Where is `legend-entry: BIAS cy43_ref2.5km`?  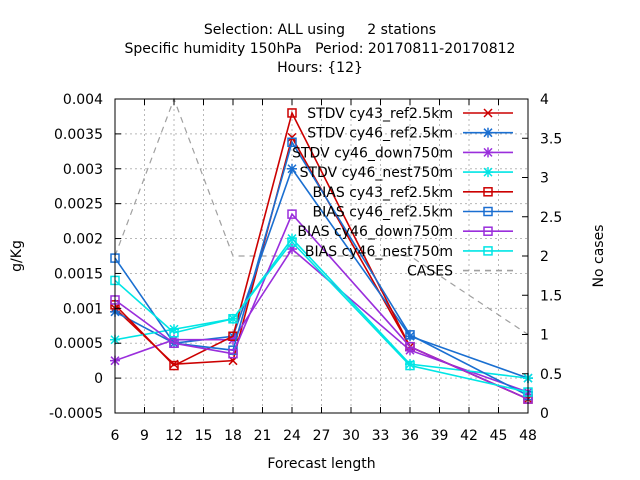
legend-entry: BIAS cy43_ref2.5km is located at coordinates (413, 193).